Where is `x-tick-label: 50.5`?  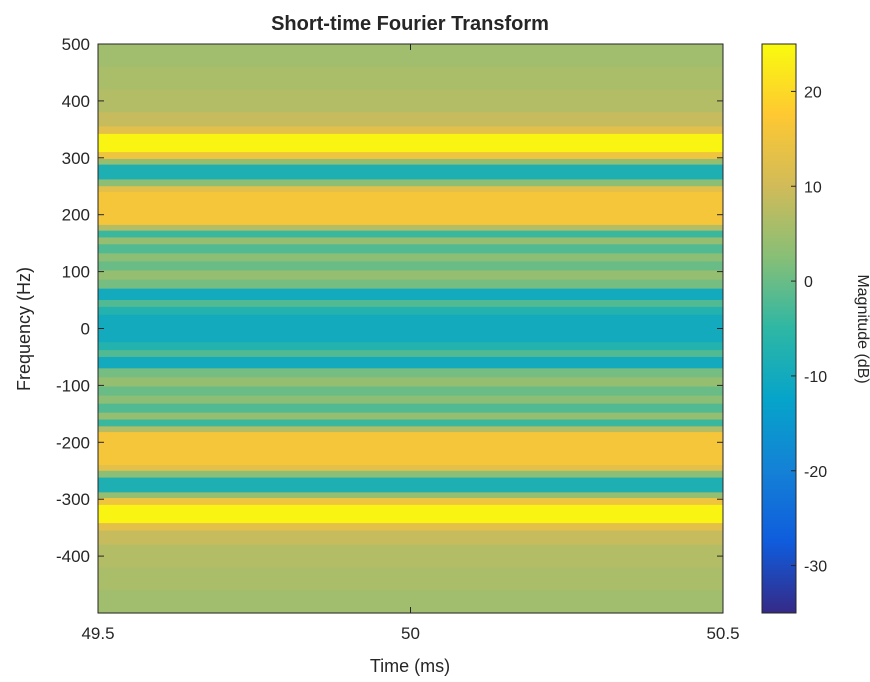
x-tick-label: 50.5 is located at coordinates (722, 633).